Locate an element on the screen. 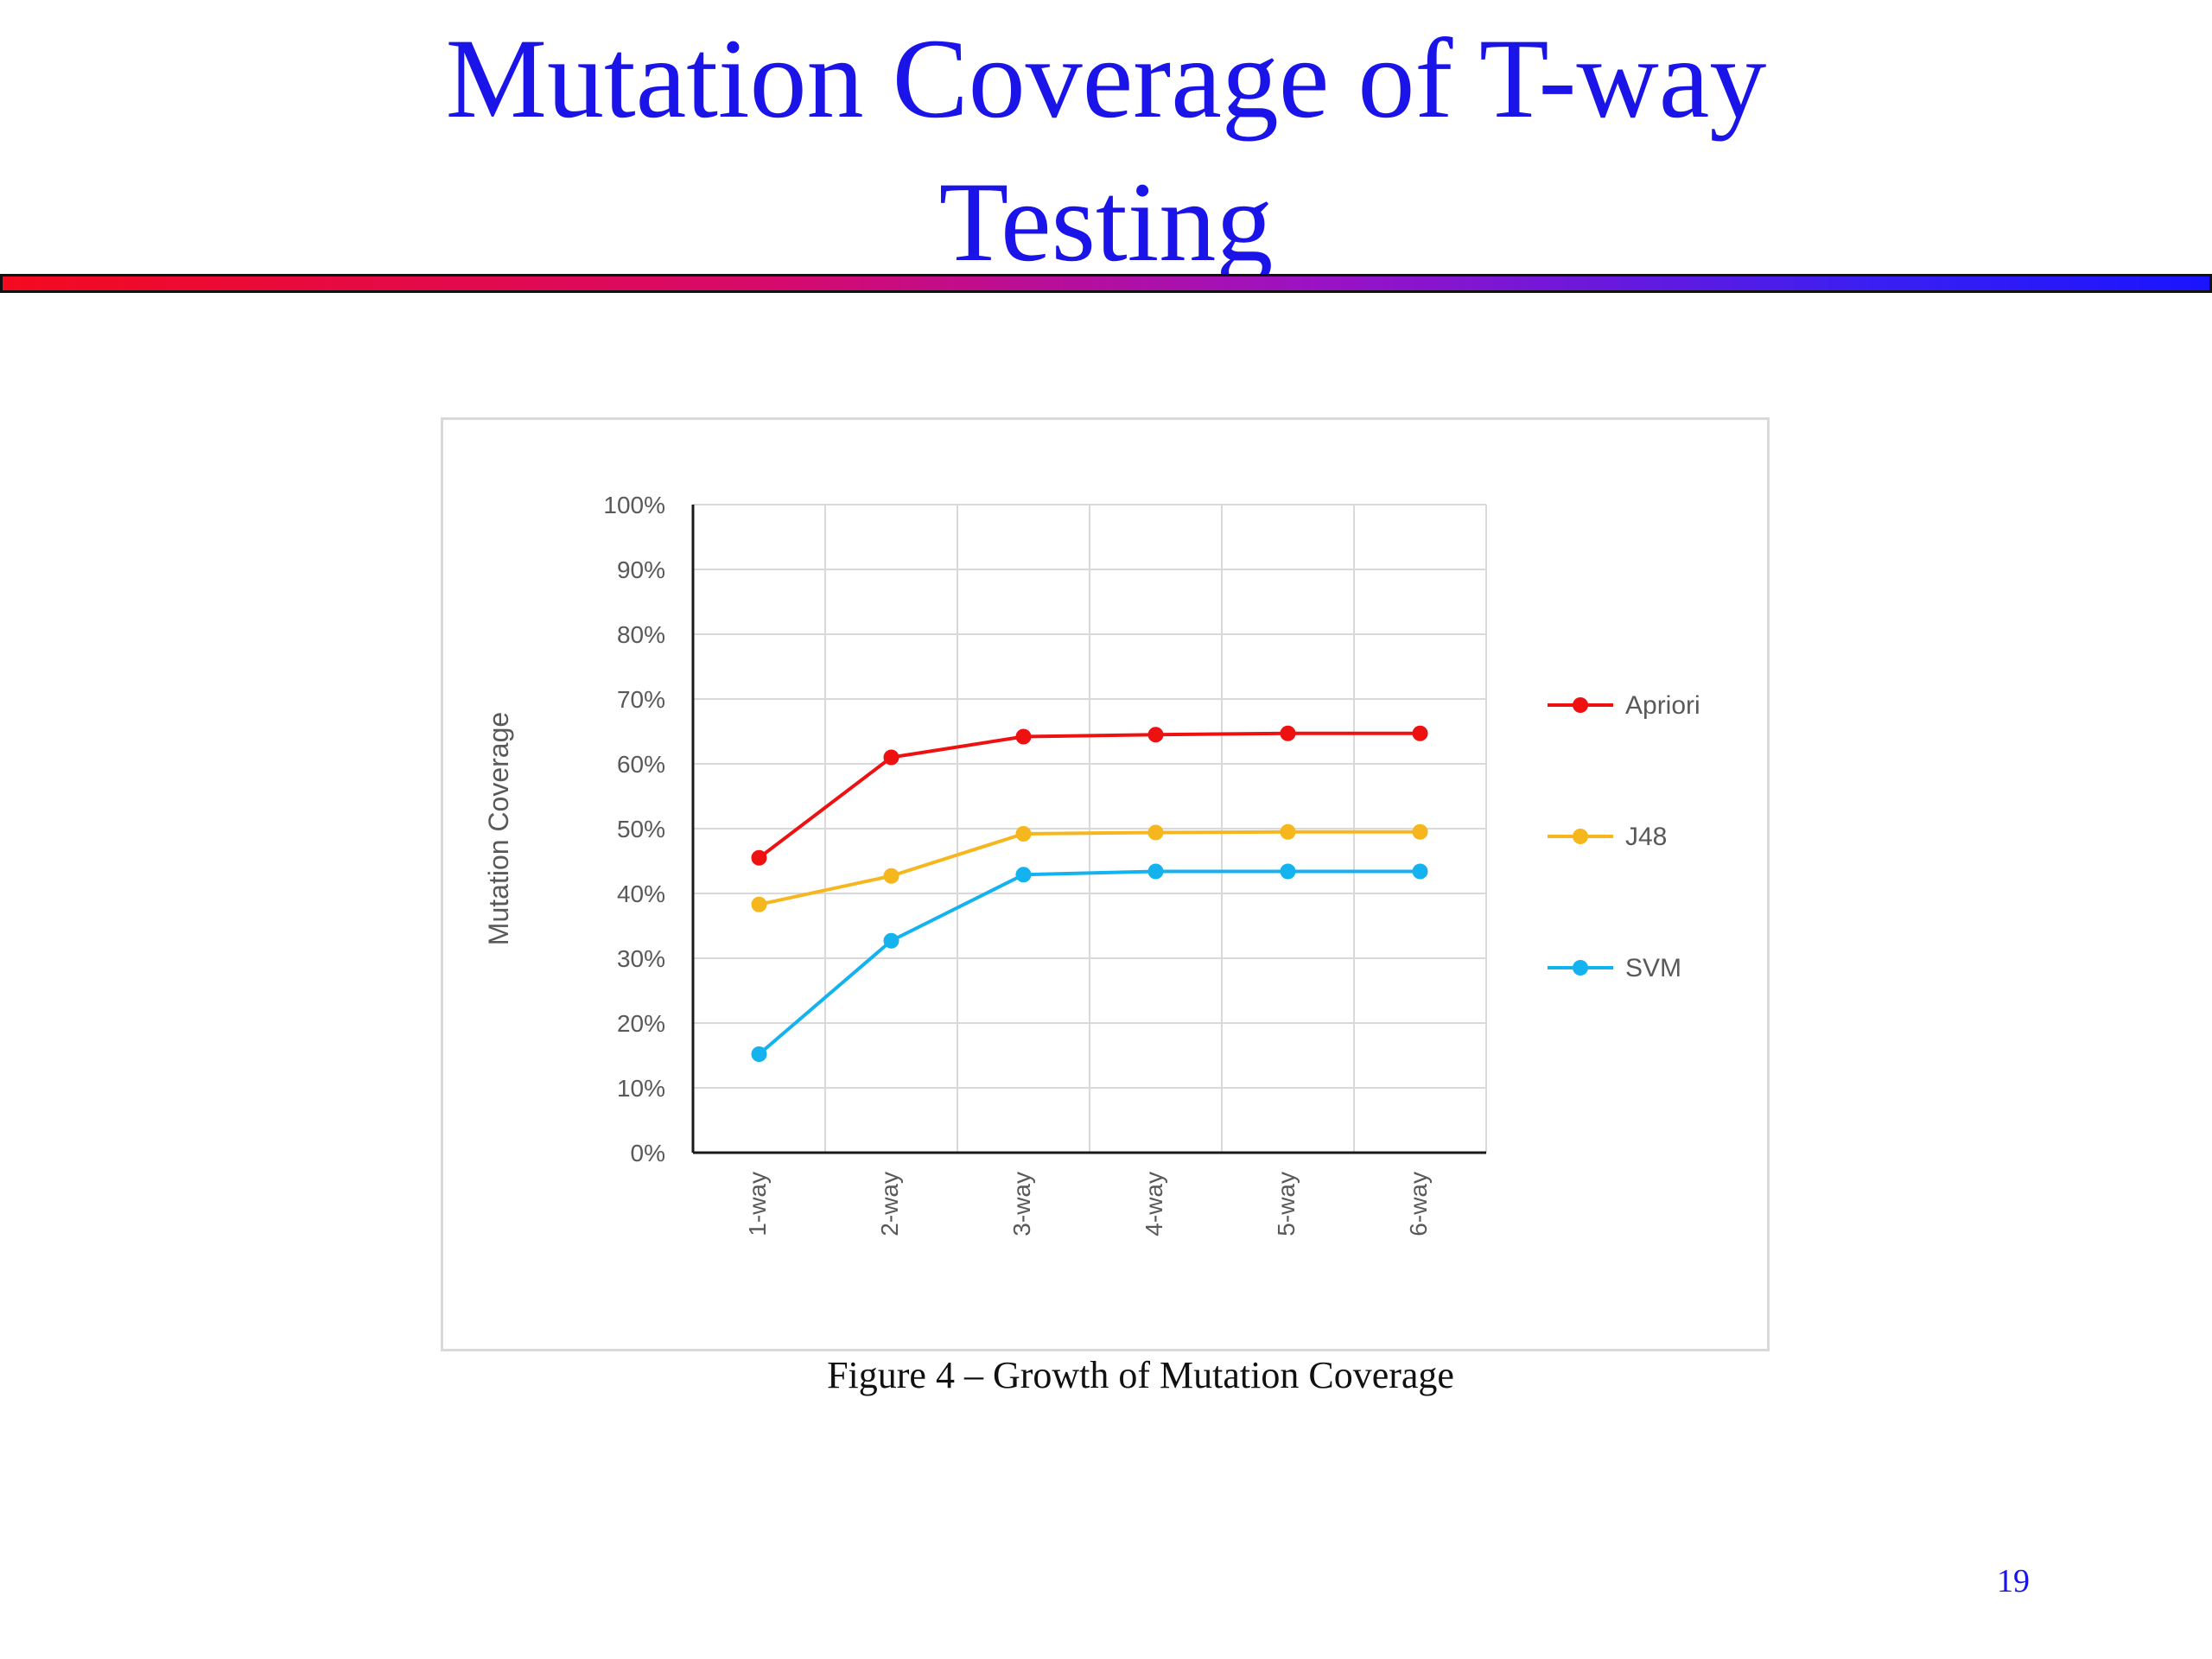 Image resolution: width=2212 pixels, height=1659 pixels. y-axis-title: Mutation Coverage is located at coordinates (498, 828).